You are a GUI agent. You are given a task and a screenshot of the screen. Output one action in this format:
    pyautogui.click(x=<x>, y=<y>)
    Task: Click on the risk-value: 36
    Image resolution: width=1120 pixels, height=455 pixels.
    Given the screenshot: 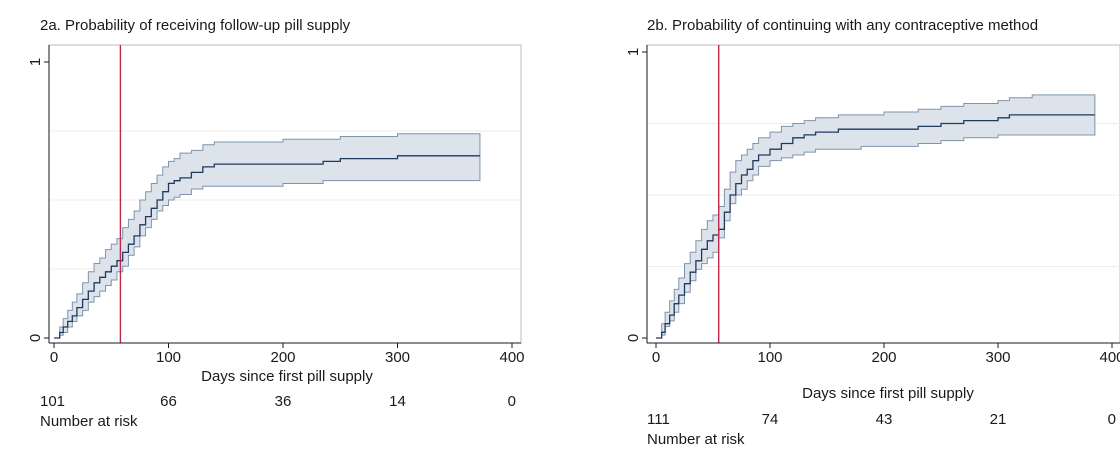 What is the action you would take?
    pyautogui.click(x=283, y=401)
    